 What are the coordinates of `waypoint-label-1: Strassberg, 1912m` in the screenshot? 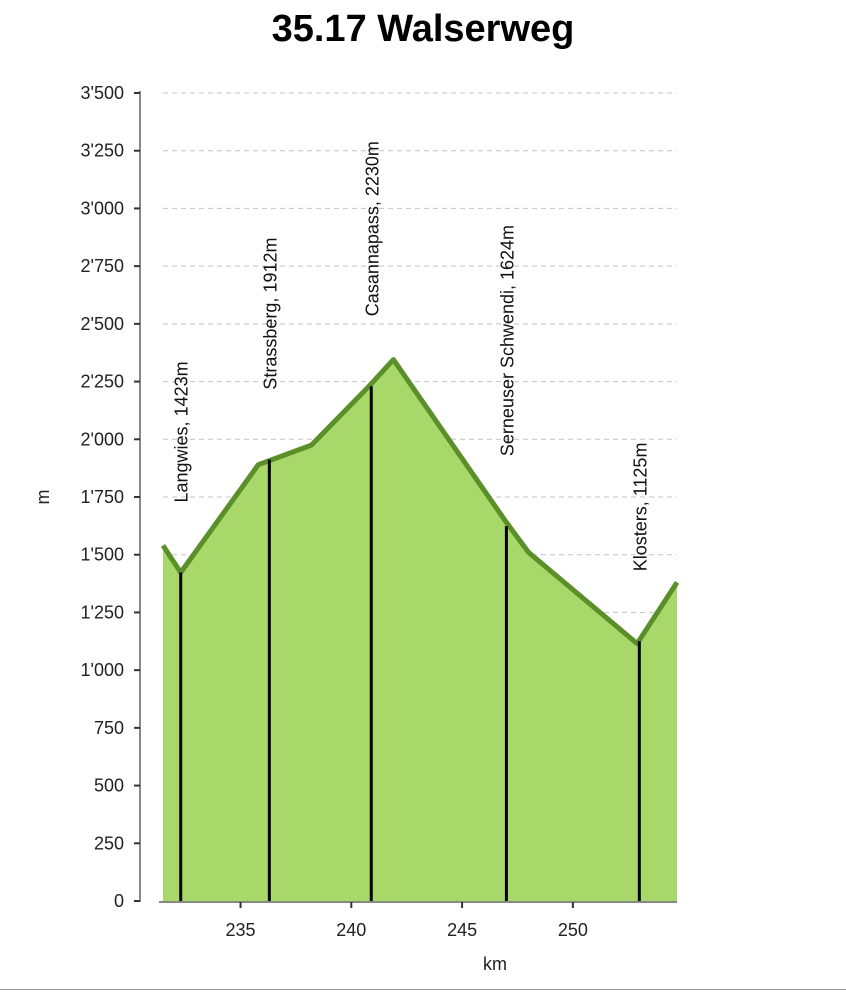 It's located at (270, 314).